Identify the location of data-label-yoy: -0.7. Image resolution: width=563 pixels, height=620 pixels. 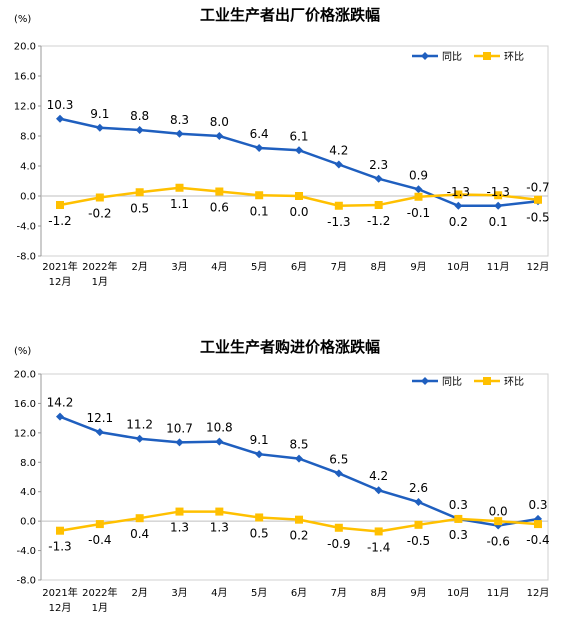
(537, 187).